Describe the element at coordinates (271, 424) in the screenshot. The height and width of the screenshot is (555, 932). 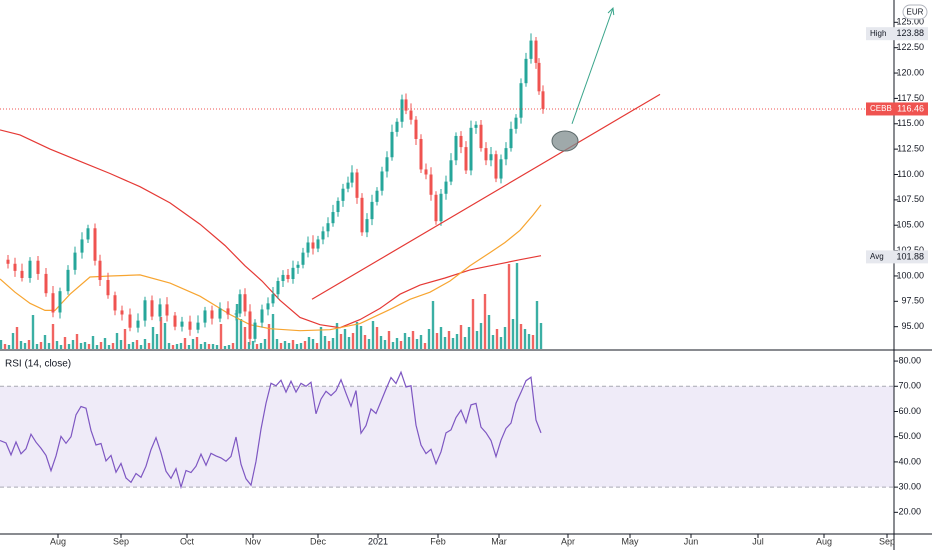
I see `rsi-layer: RSI (14, close)` at that location.